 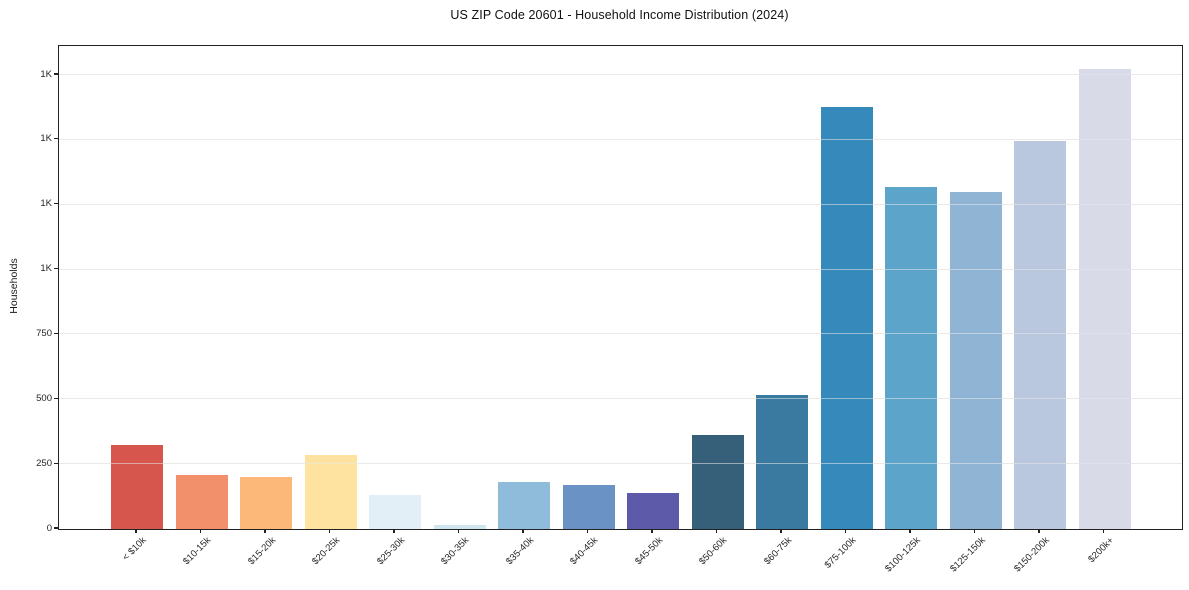 I want to click on bar-10-15k, so click(x=201, y=501).